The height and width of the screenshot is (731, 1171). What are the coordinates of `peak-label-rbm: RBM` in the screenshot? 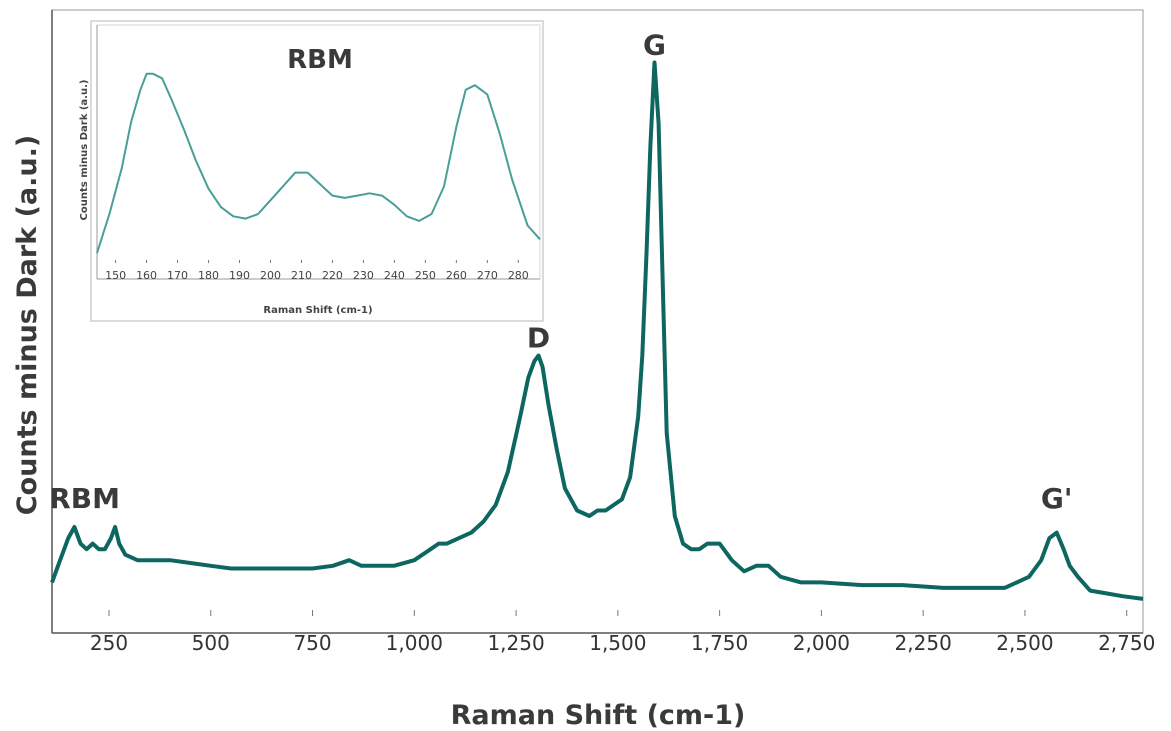 It's located at (84, 498).